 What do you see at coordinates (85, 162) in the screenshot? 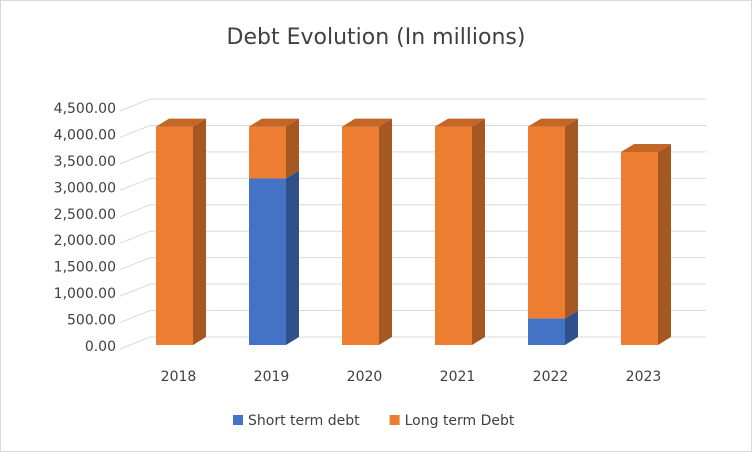
I see `y-tick-label: 3,500.00` at bounding box center [85, 162].